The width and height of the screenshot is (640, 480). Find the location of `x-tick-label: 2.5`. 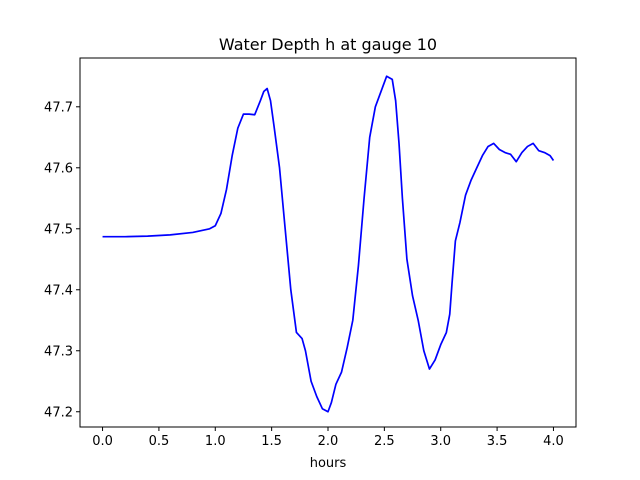

x-tick-label: 2.5 is located at coordinates (384, 441).